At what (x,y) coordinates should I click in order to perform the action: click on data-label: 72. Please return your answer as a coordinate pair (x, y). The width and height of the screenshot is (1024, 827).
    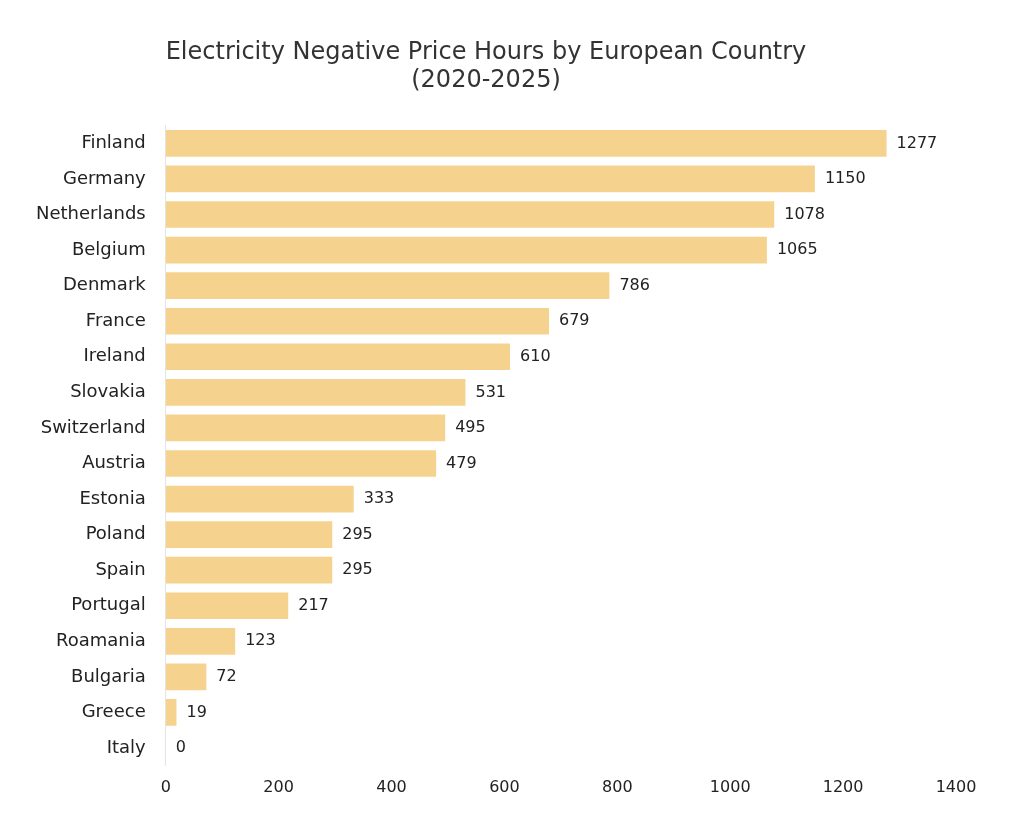
    Looking at the image, I should click on (226, 676).